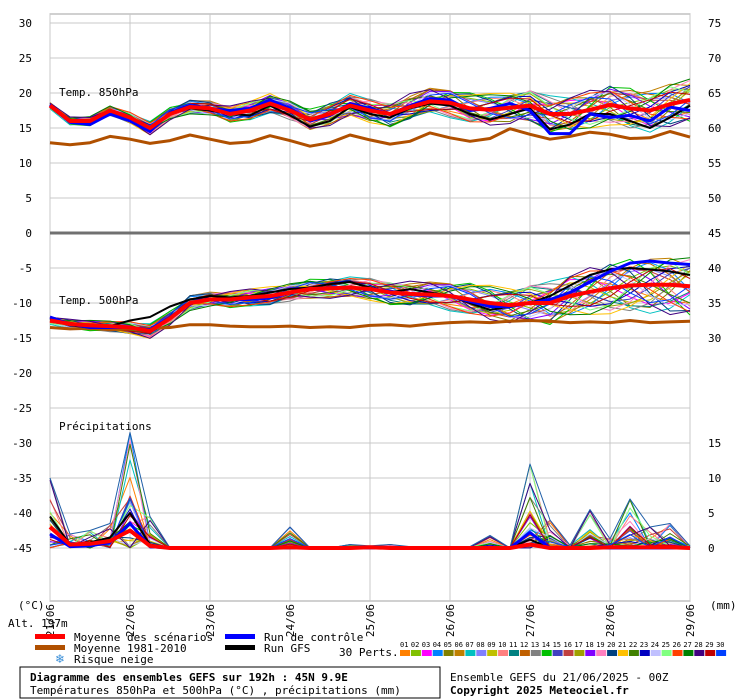 Image resolution: width=740 pixels, height=700 pixels. Describe the element at coordinates (404, 645) in the screenshot. I see `pert-number-label: 01` at that location.